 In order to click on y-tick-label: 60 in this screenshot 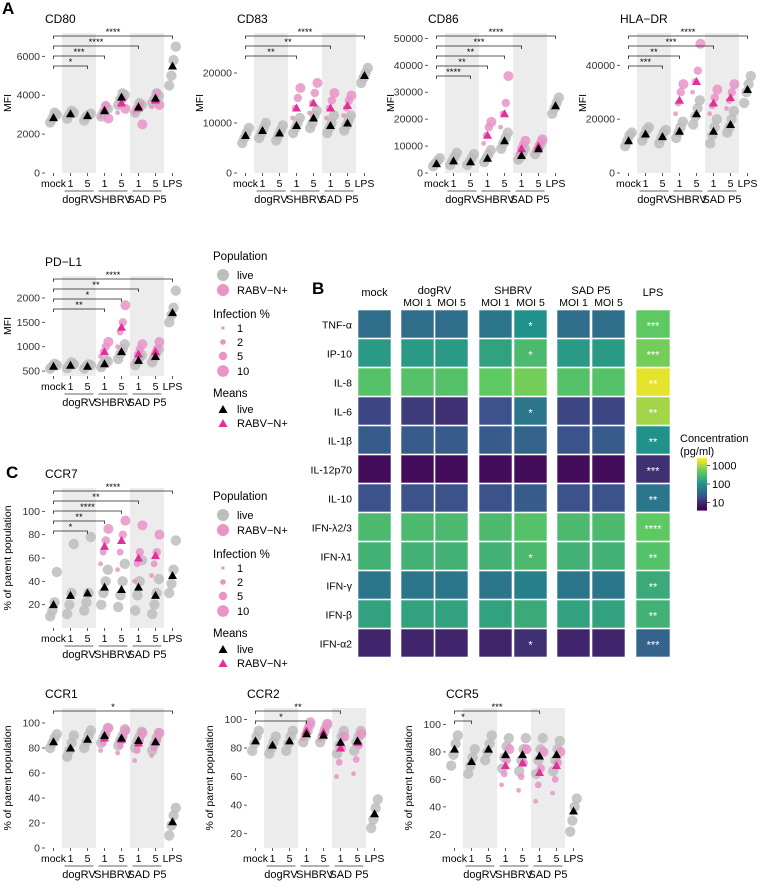, I will do `click(435, 780)`.